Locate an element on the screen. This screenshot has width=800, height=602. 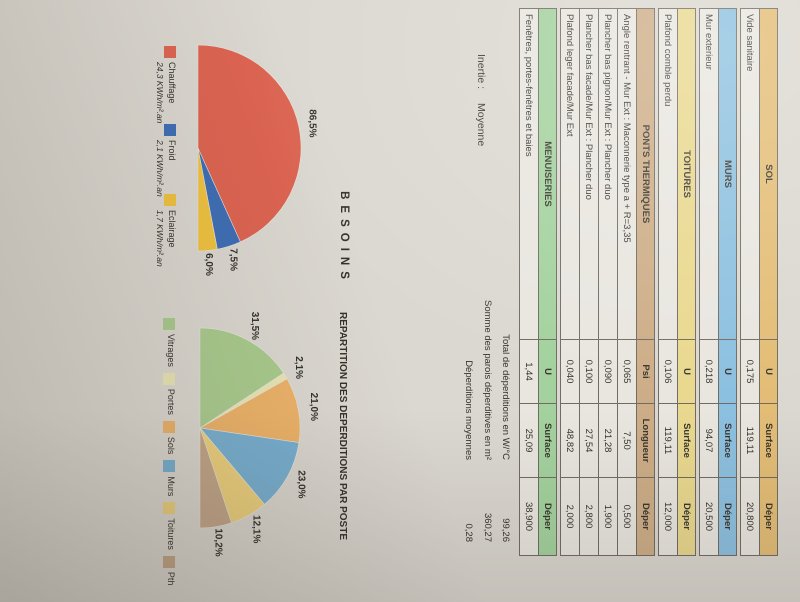
legend-label: Froid is located at coordinates (172, 150).